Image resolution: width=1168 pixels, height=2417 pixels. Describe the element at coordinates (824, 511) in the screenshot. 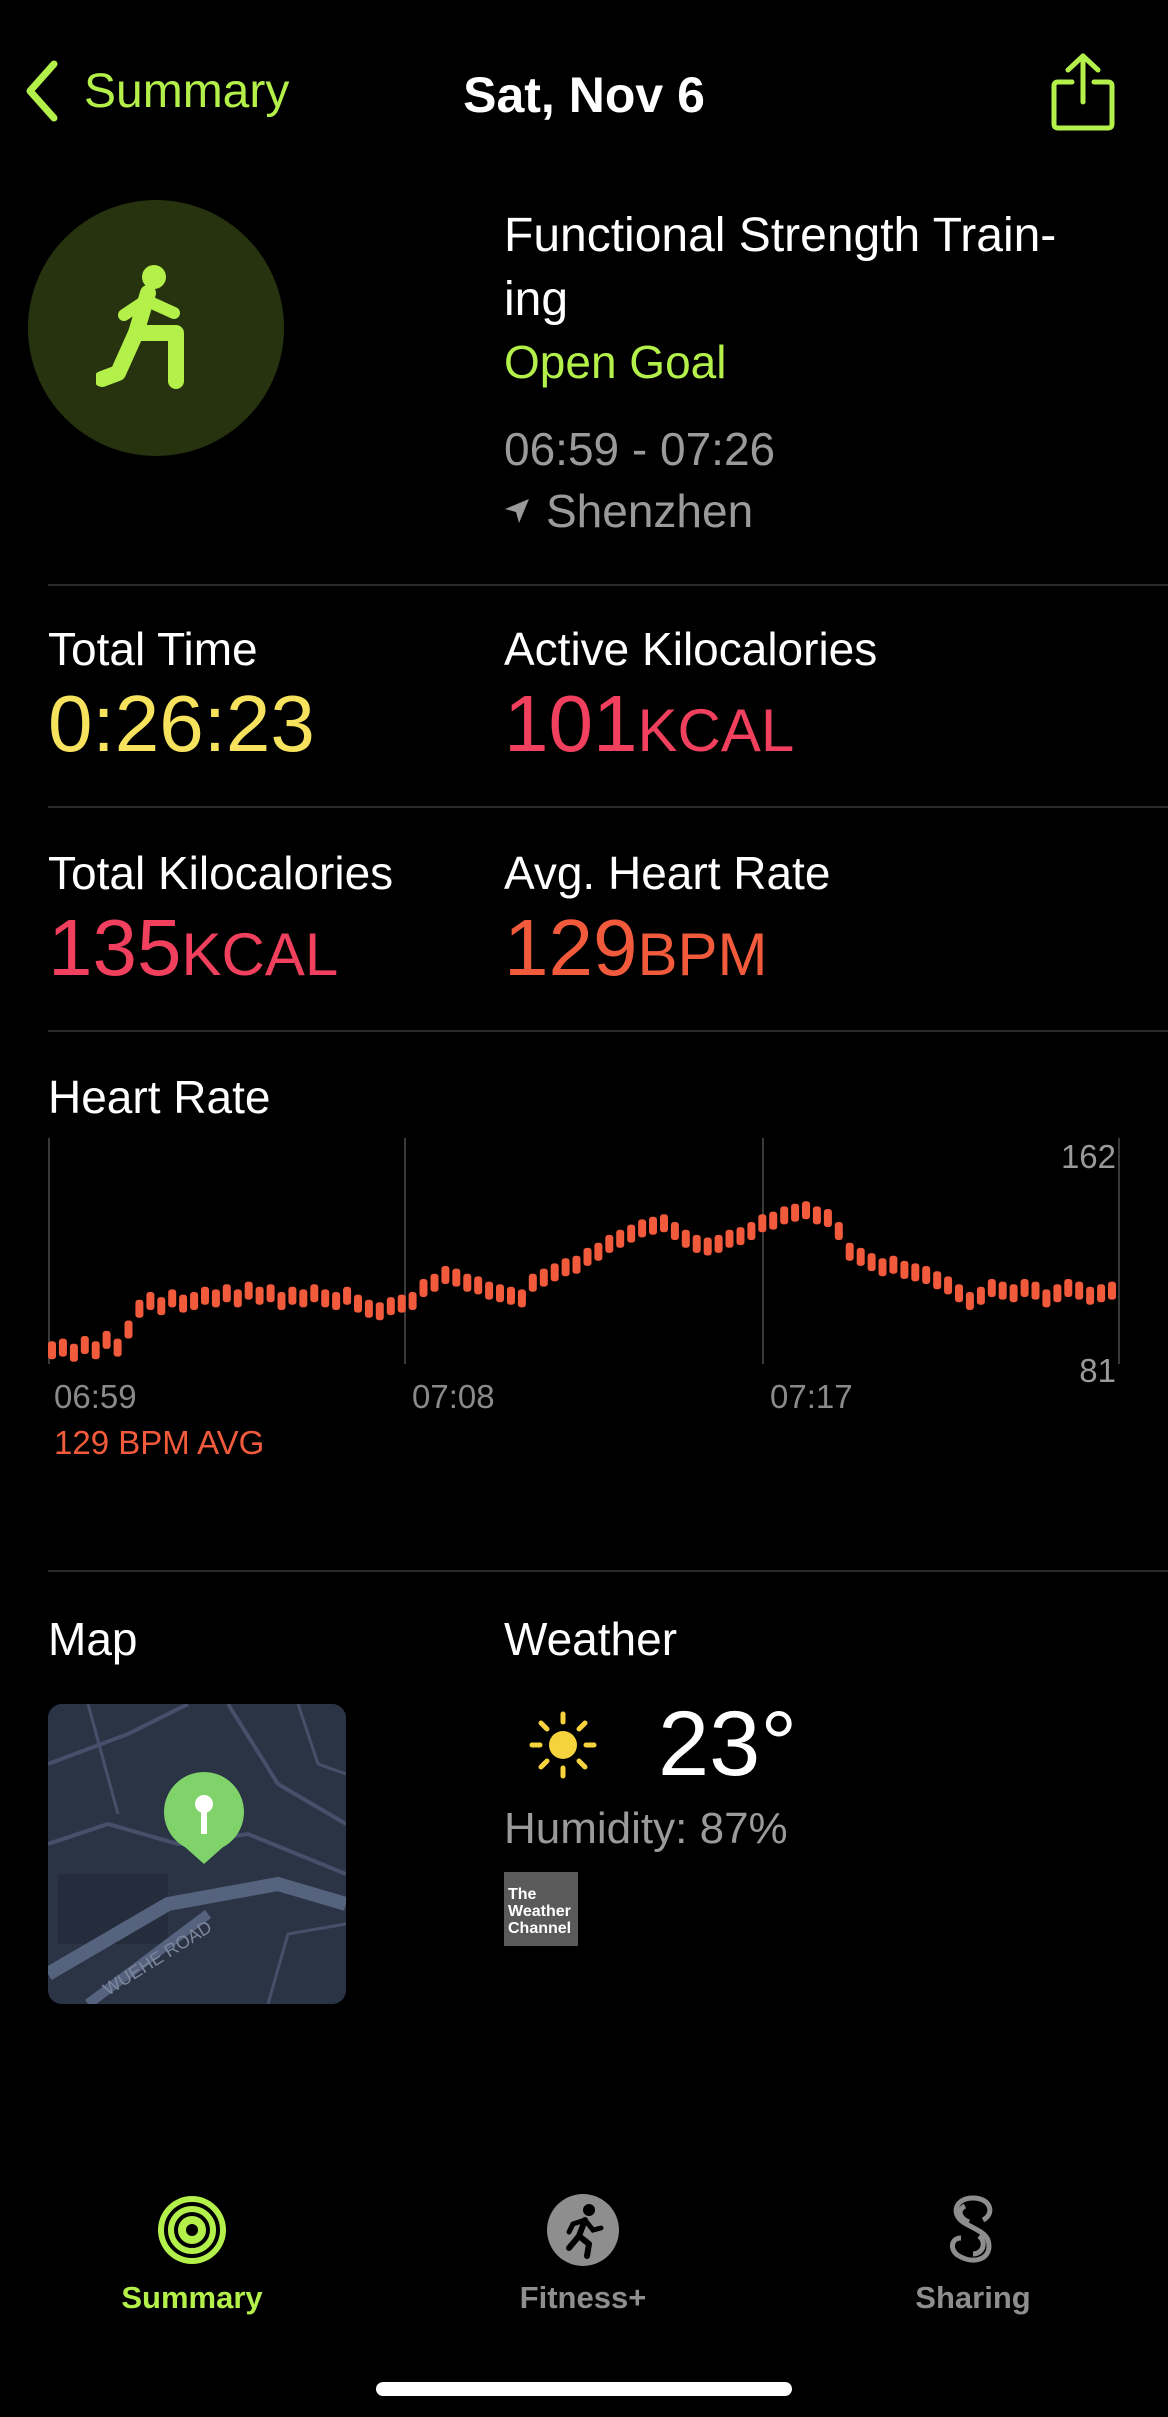

I see `workout-location: Shenzhen` at that location.